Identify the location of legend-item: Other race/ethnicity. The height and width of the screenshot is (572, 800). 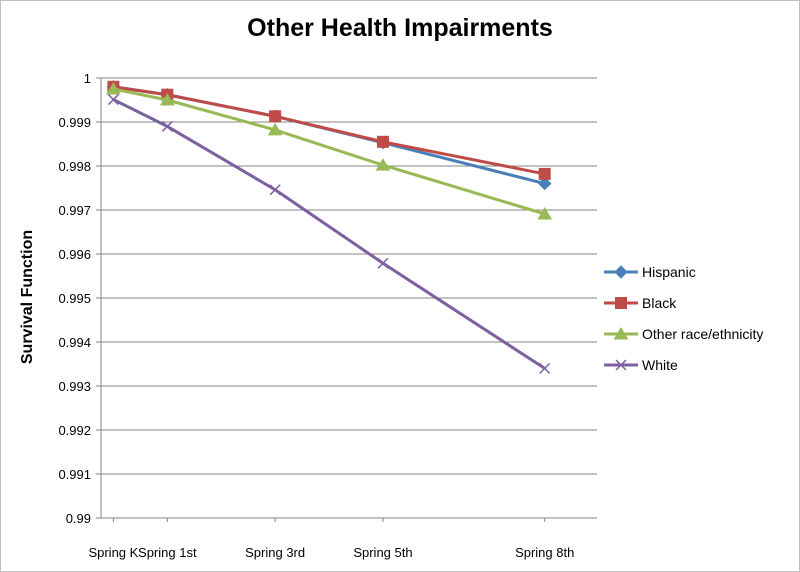
(683, 333).